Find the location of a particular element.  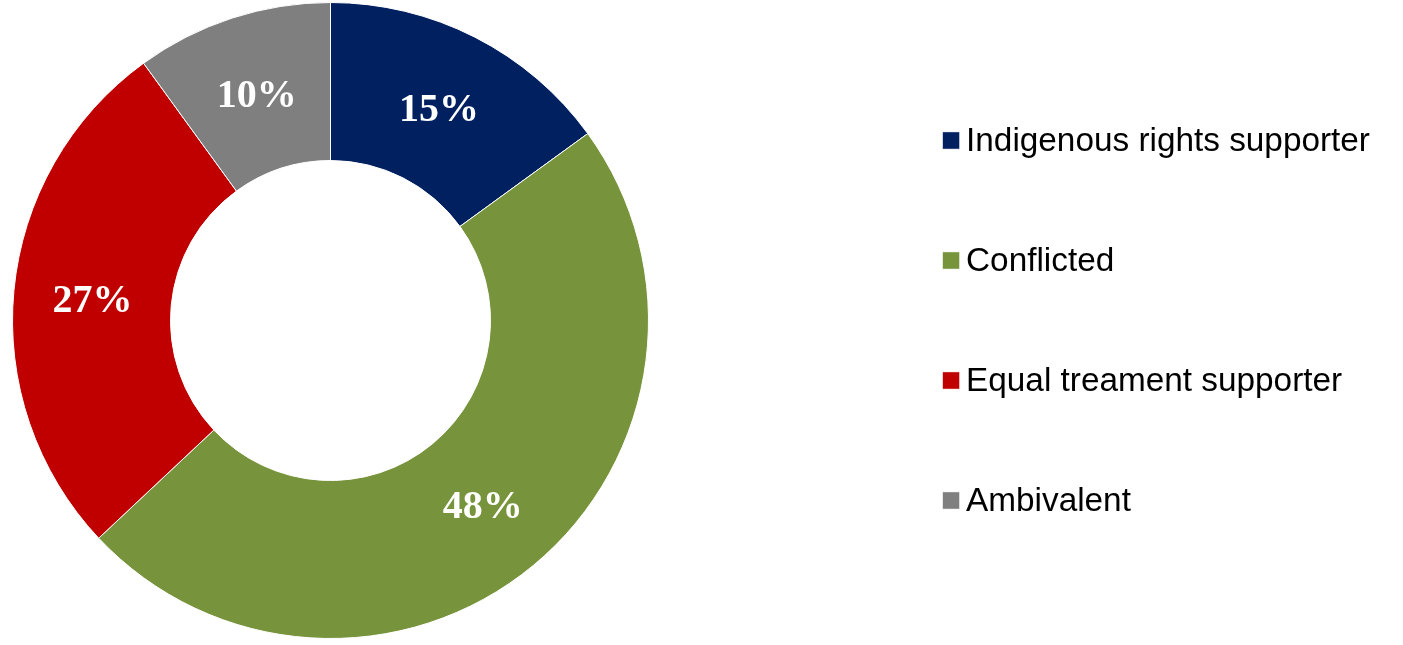

data-label: 10% is located at coordinates (256, 93).